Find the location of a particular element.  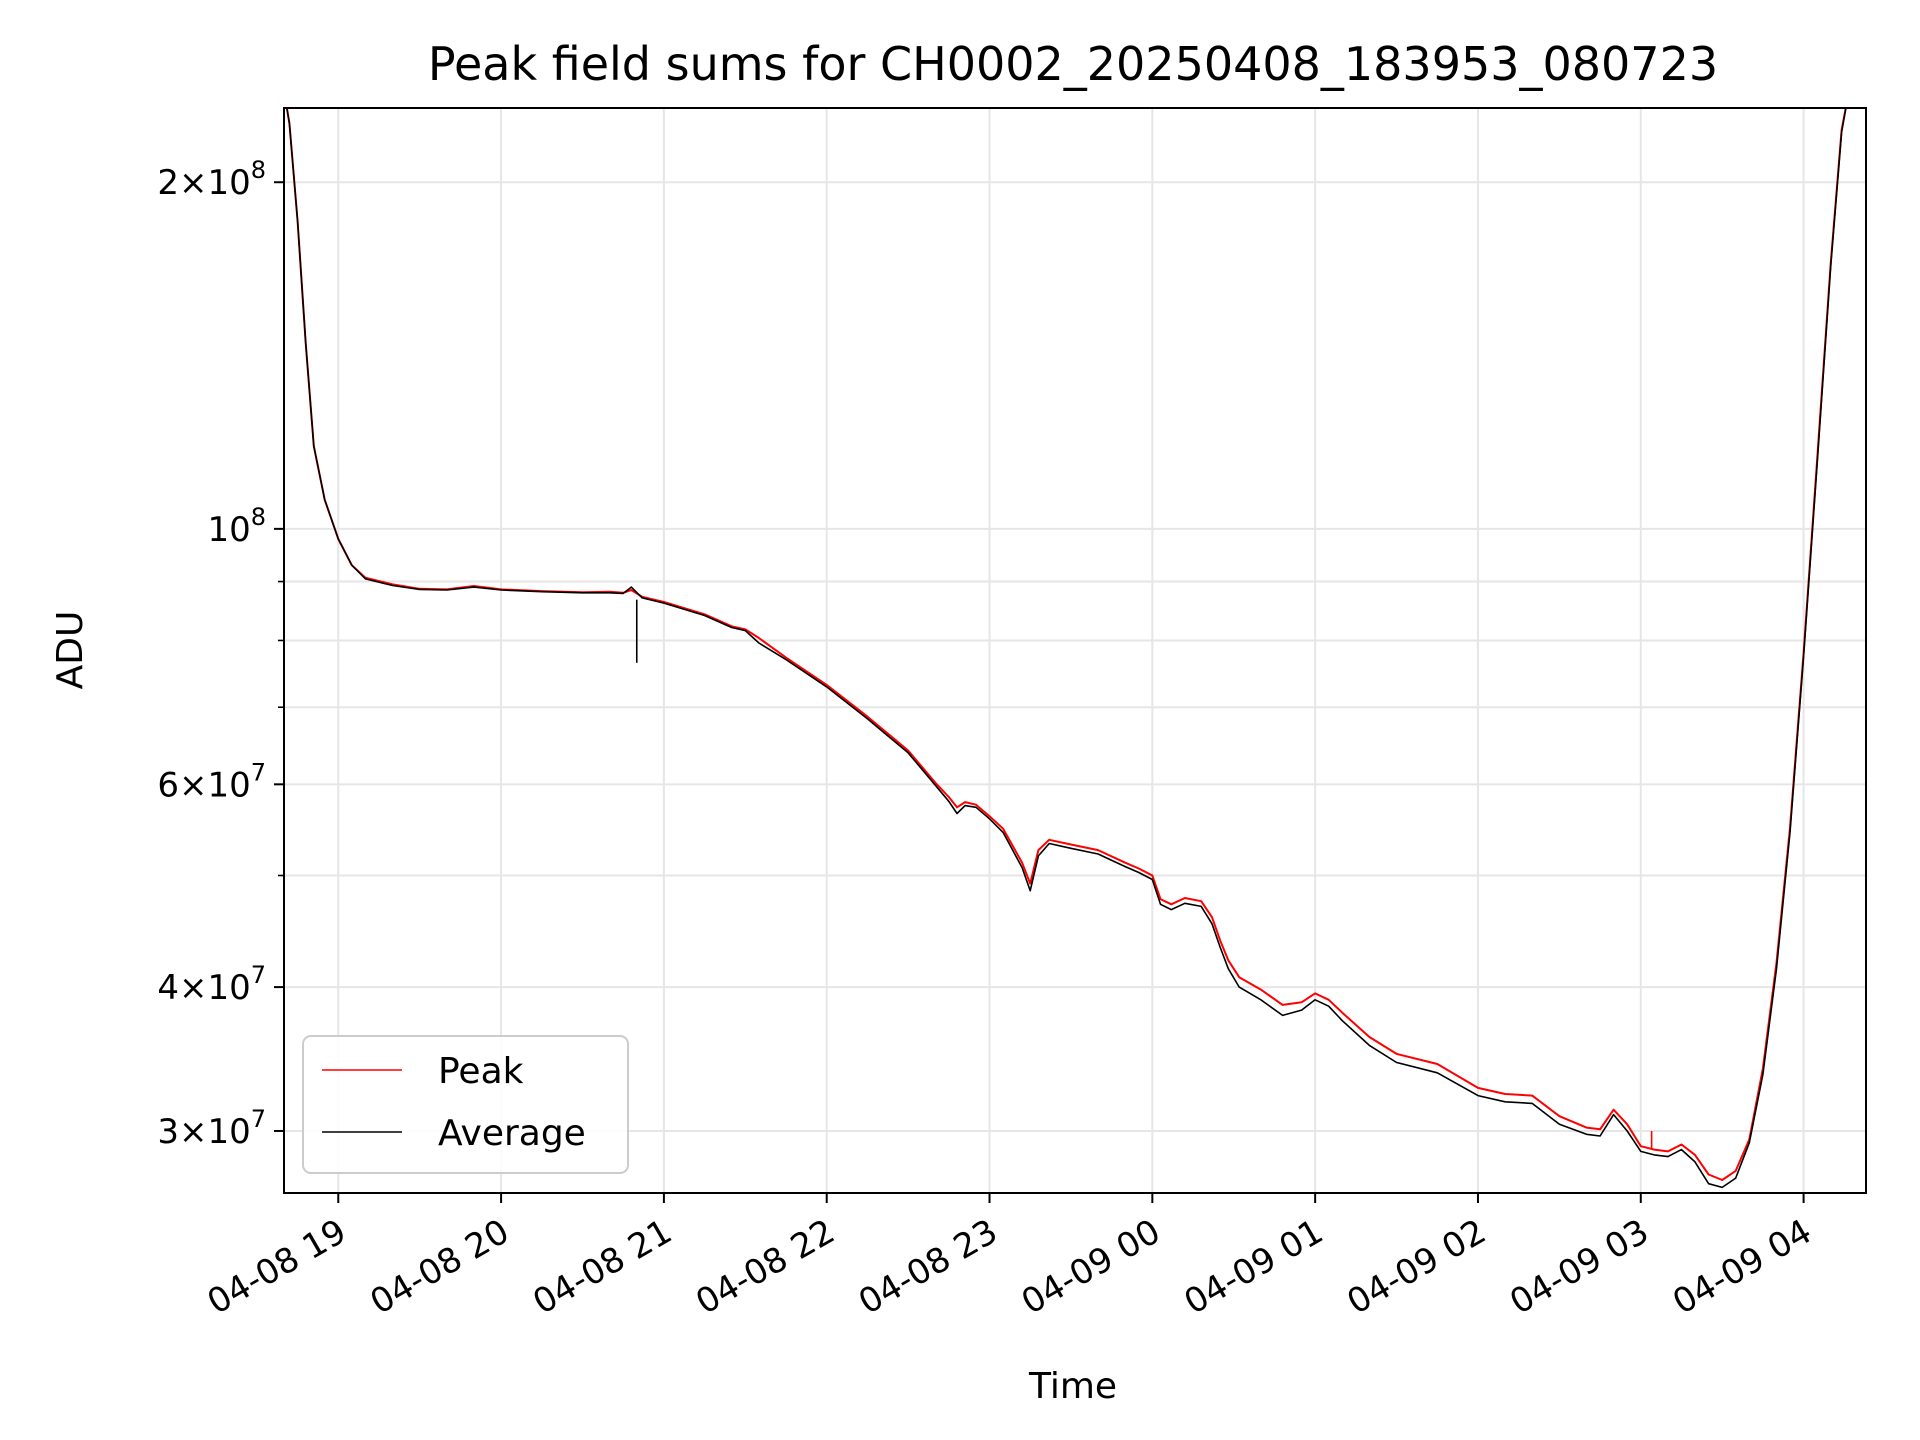

legend: Peak Average is located at coordinates (465, 1104).